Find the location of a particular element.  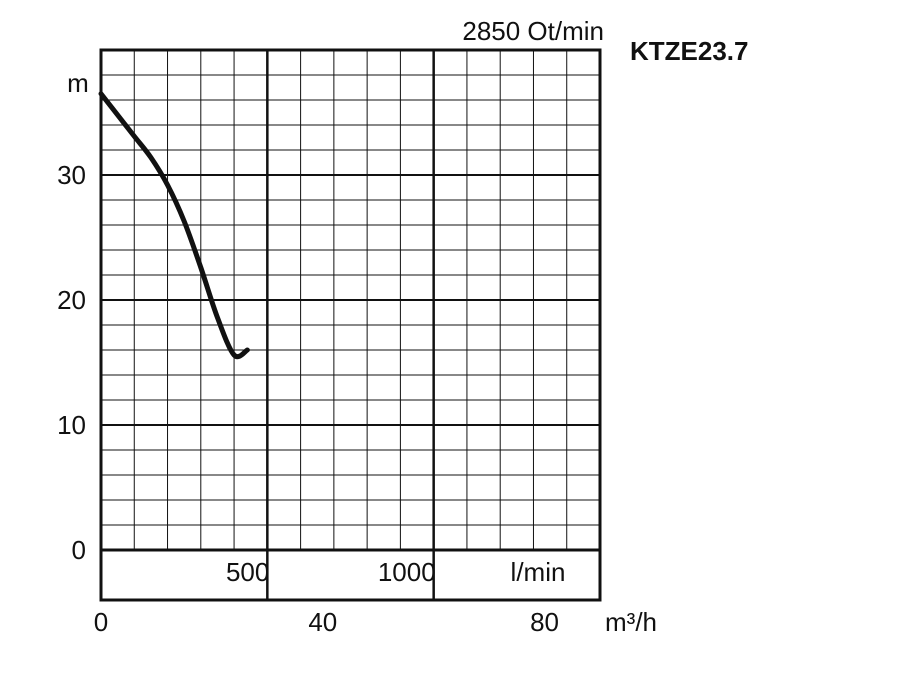

y-tick-label: 10 is located at coordinates (71, 425).